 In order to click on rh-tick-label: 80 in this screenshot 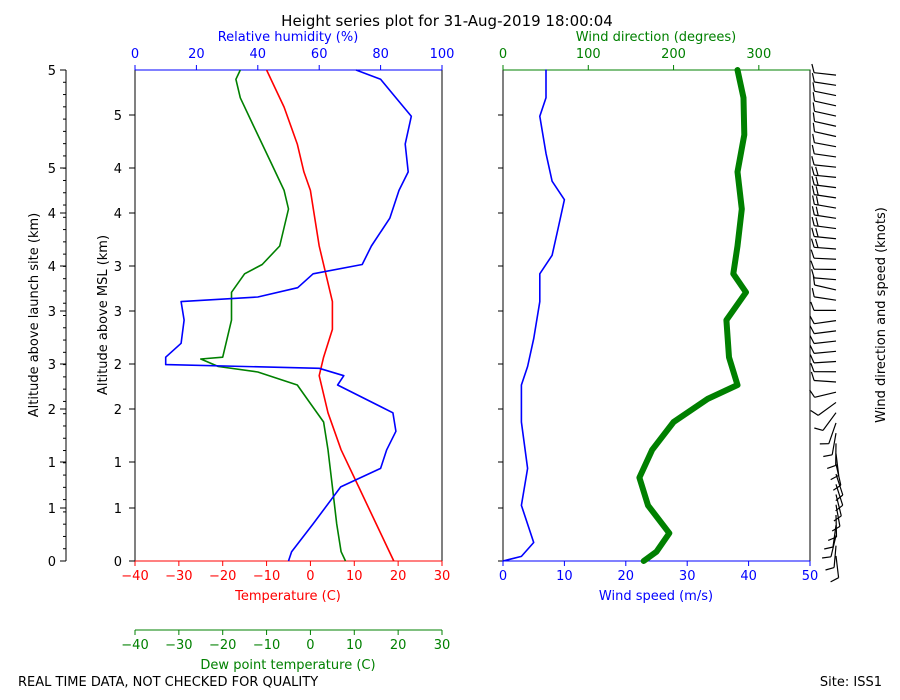, I will do `click(380, 54)`.